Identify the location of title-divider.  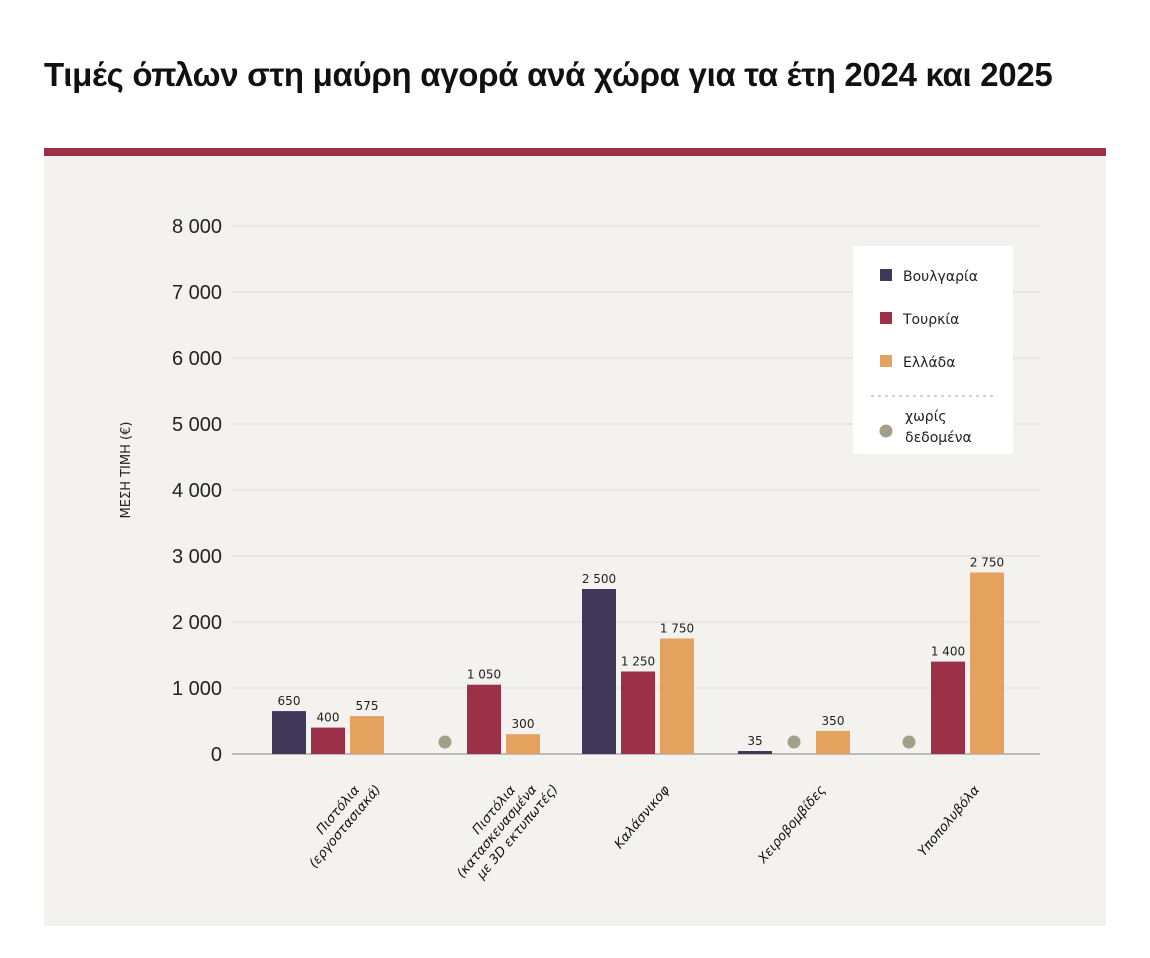
(575, 152).